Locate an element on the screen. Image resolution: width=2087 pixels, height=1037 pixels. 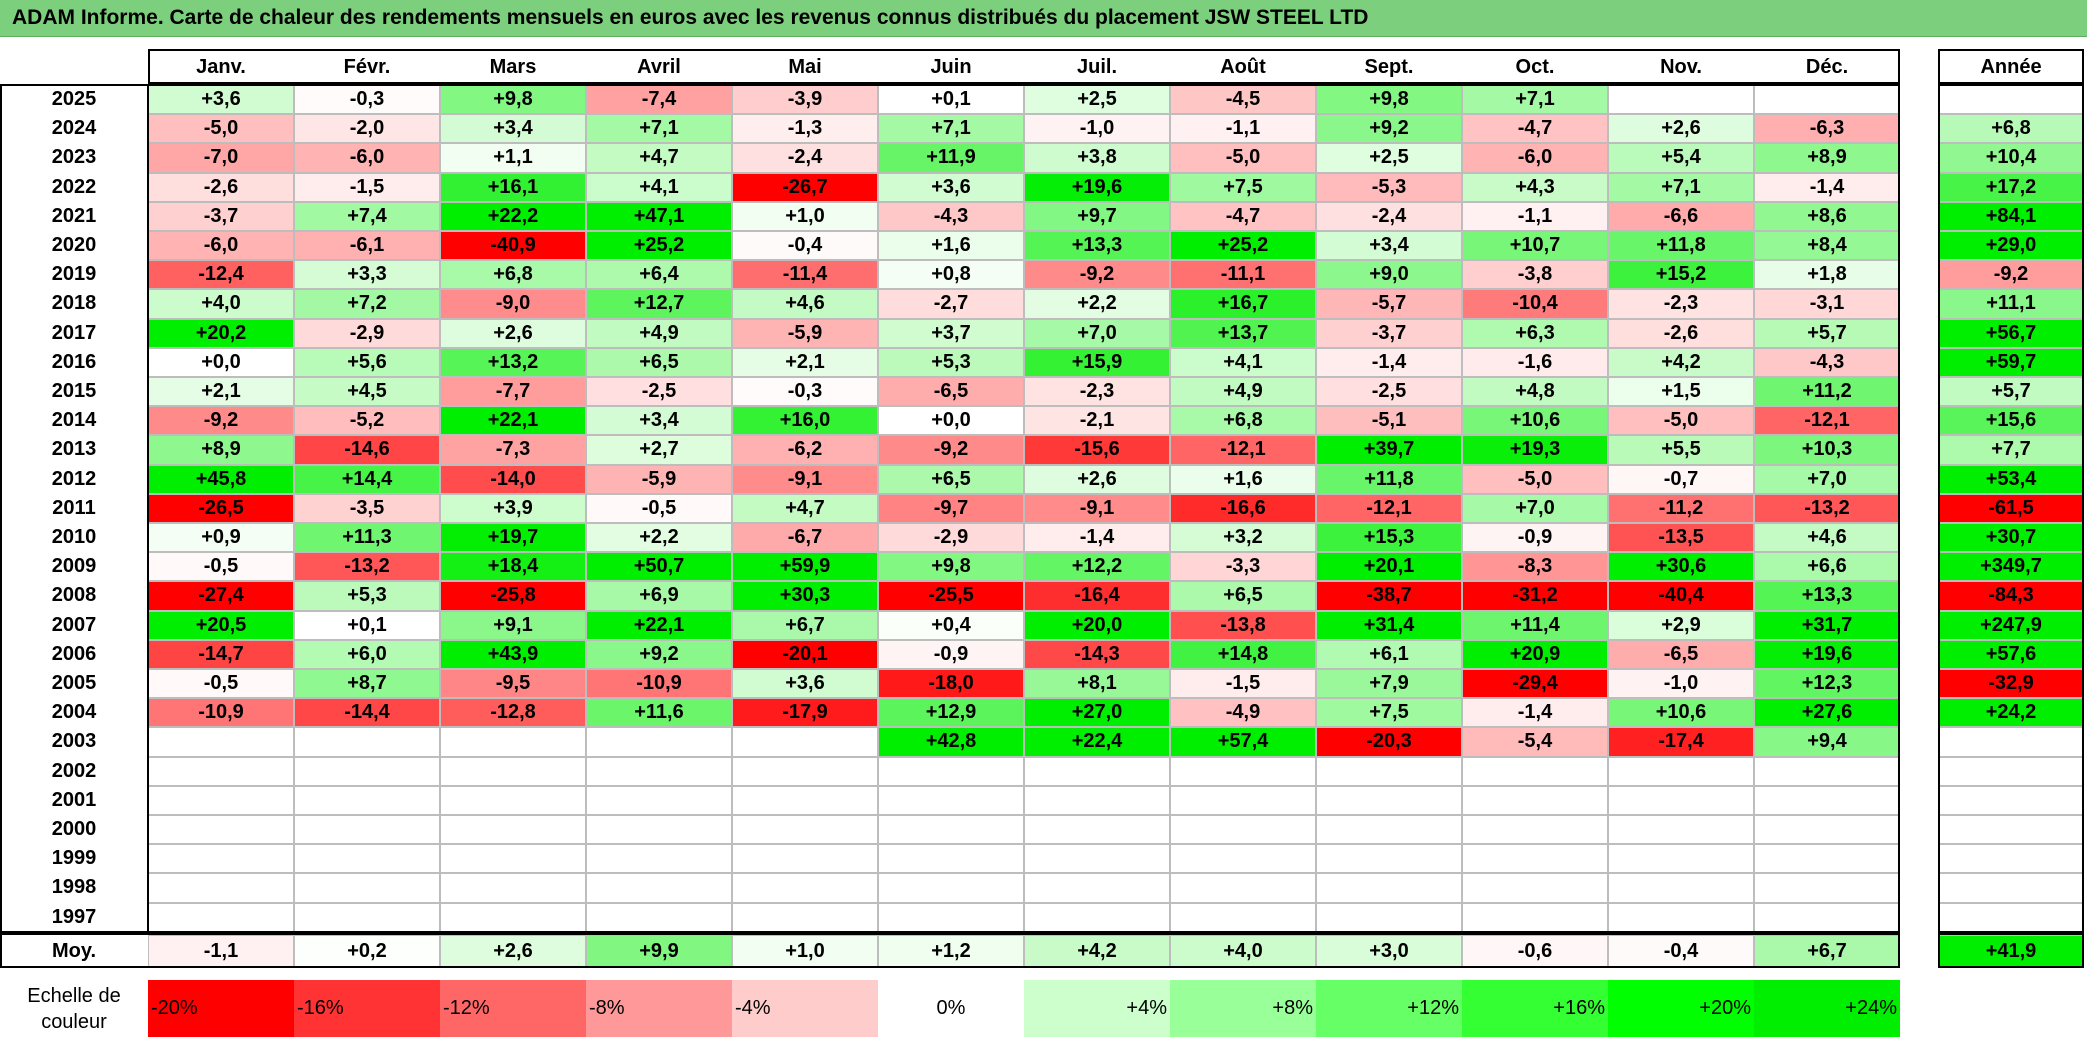
month-header: Mars is located at coordinates (513, 66).